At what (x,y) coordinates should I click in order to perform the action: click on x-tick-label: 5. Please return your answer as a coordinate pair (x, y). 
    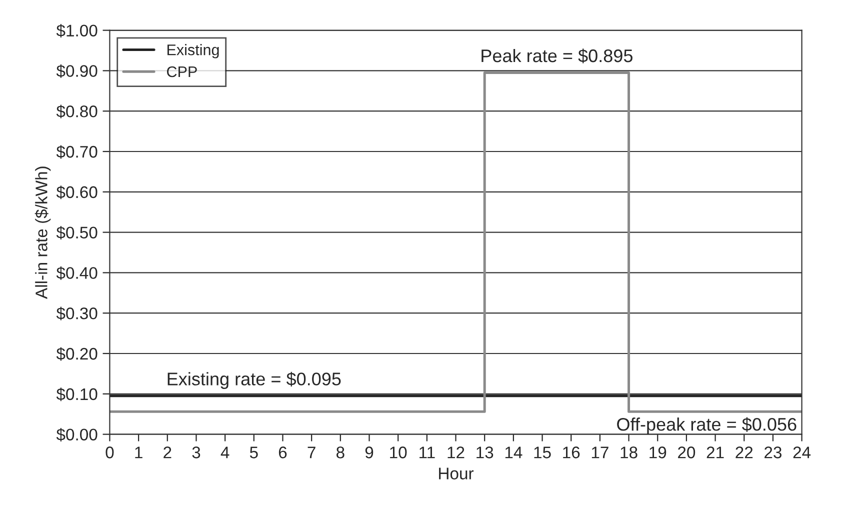
    Looking at the image, I should click on (254, 452).